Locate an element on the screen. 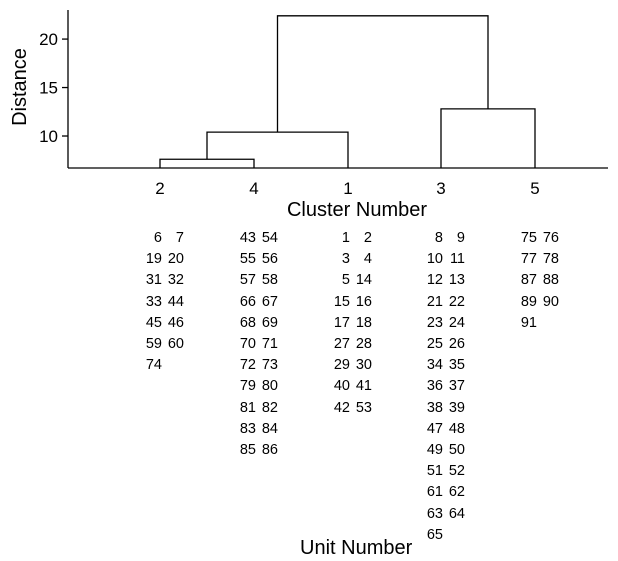 Image resolution: width=618 pixels, height=561 pixels. unit-number: 20 is located at coordinates (175, 259).